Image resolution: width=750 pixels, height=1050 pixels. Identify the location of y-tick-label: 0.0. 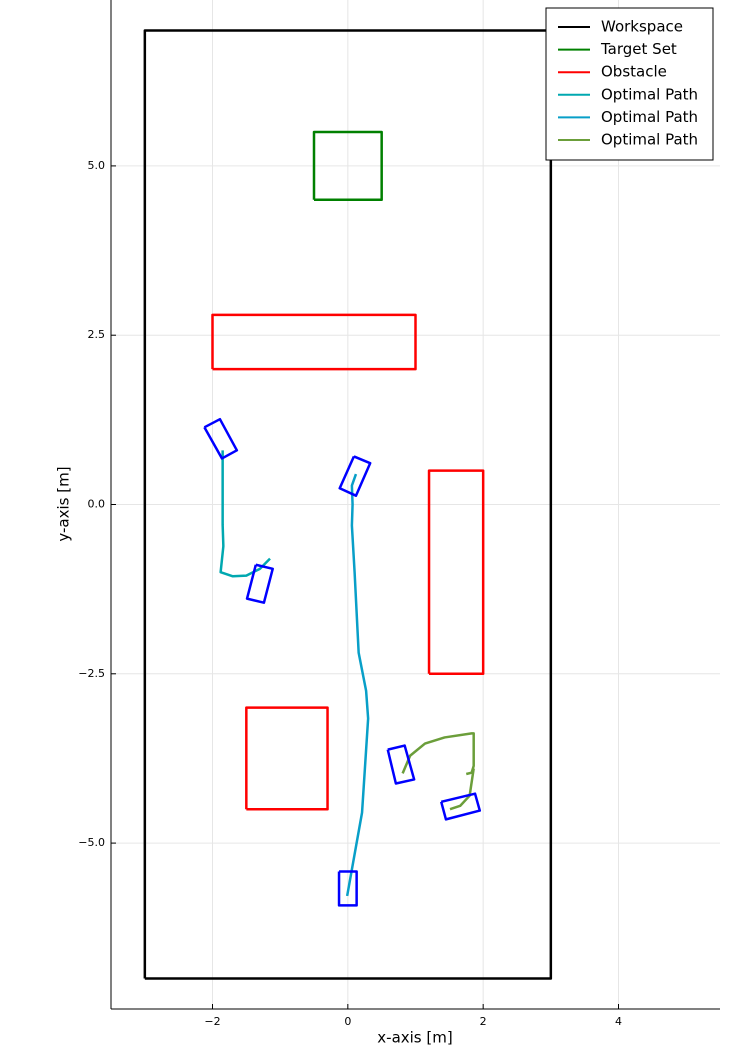
(97, 504).